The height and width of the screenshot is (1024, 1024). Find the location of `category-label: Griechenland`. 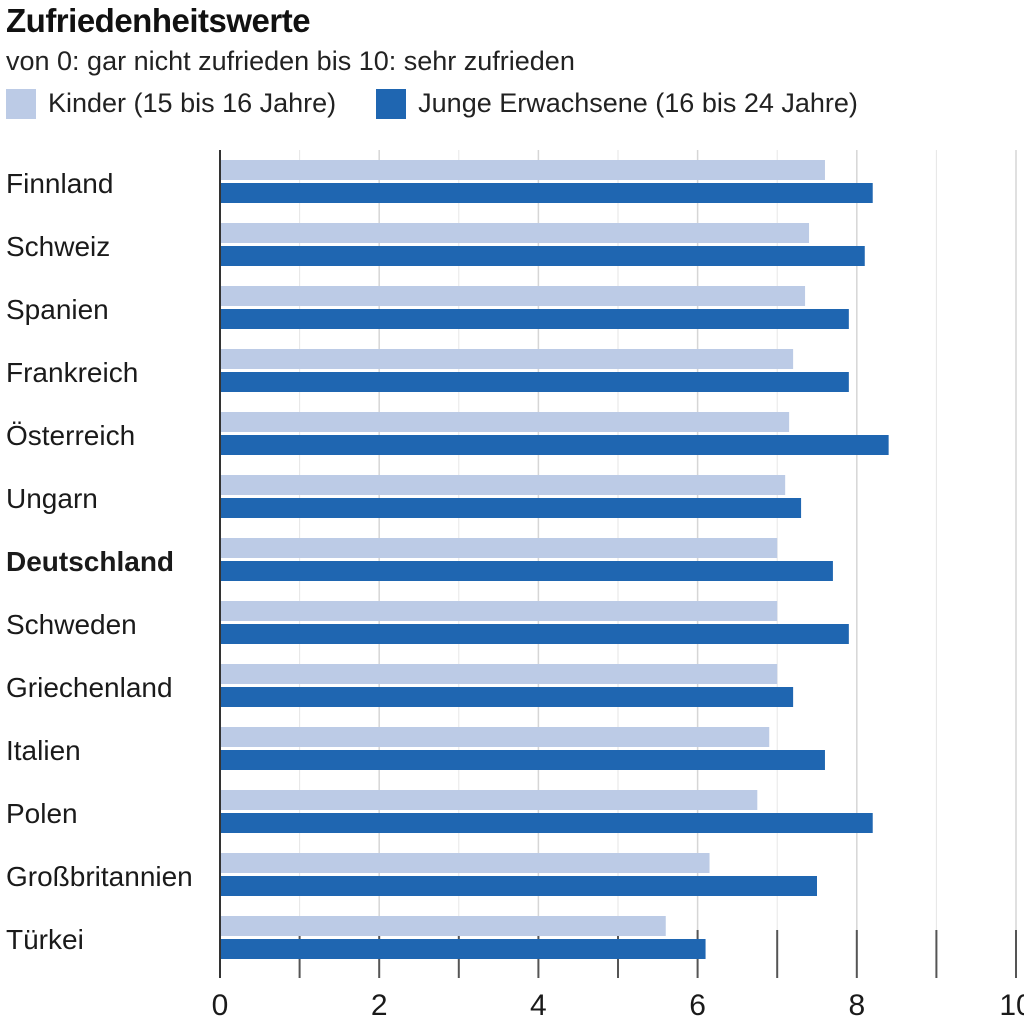

category-label: Griechenland is located at coordinates (89, 687).